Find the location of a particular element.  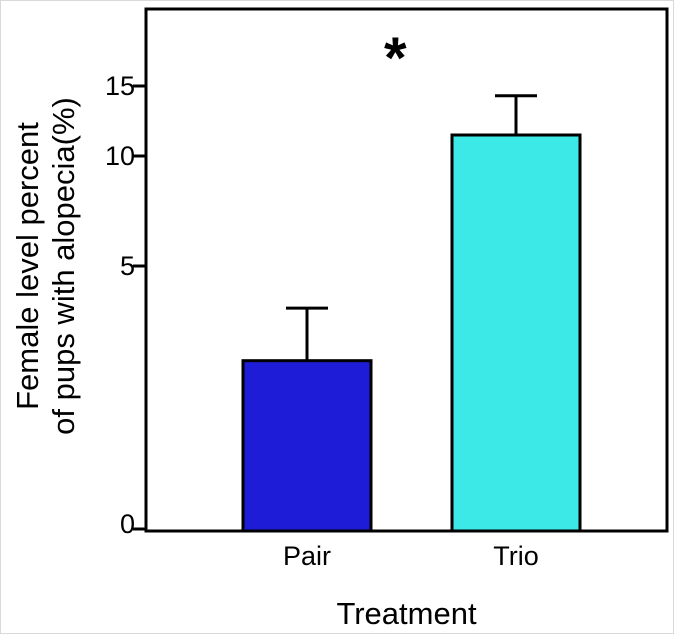

y-tick-label-10: 10 is located at coordinates (119, 156).